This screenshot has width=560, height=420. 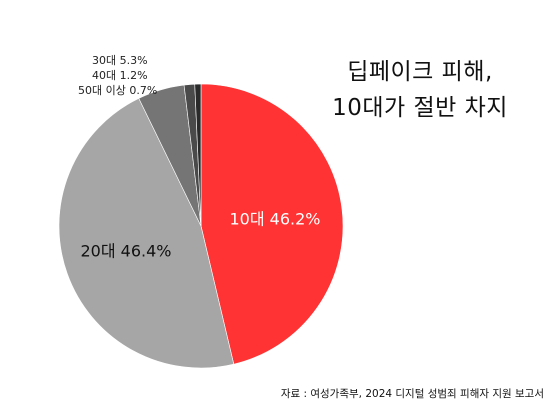 I want to click on slice-label-10s: 10대 46.2%, so click(x=275, y=219).